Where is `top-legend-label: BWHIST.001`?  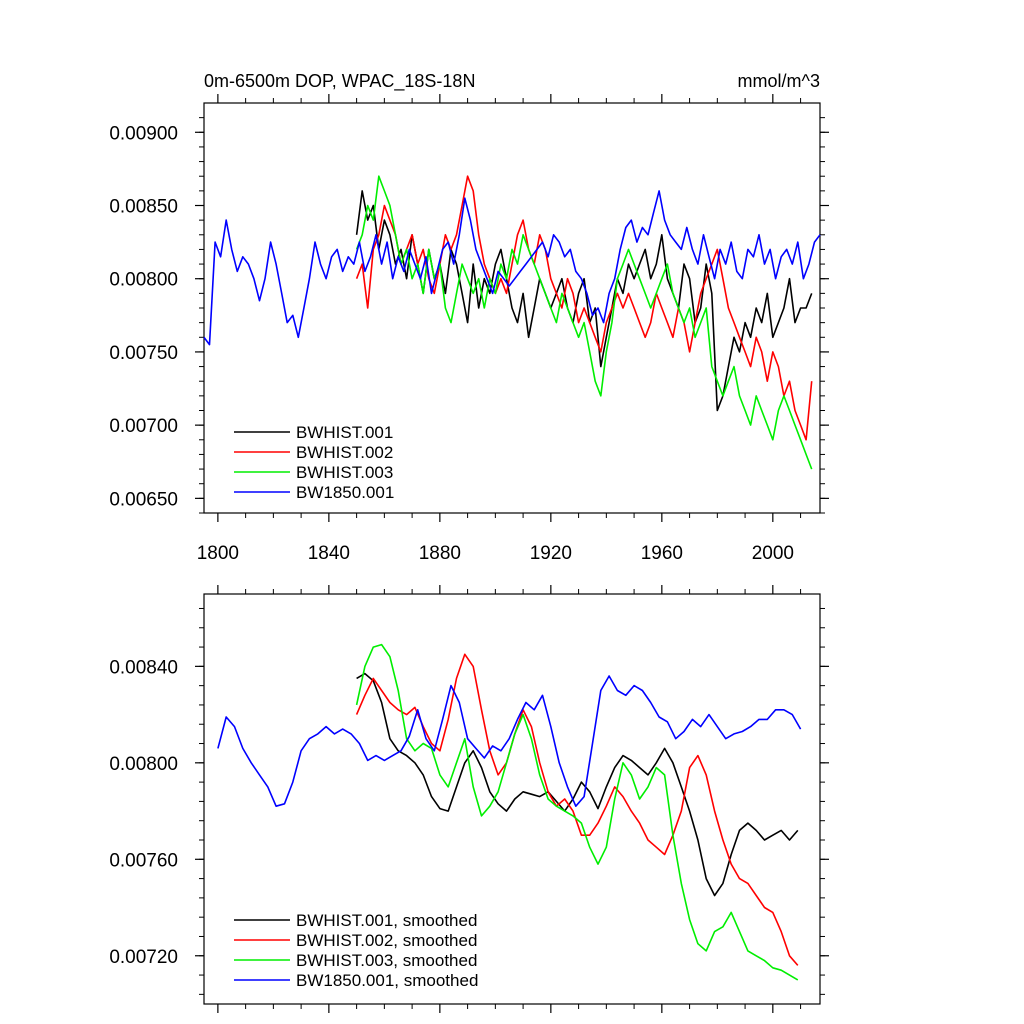
top-legend-label: BWHIST.001 is located at coordinates (344, 432).